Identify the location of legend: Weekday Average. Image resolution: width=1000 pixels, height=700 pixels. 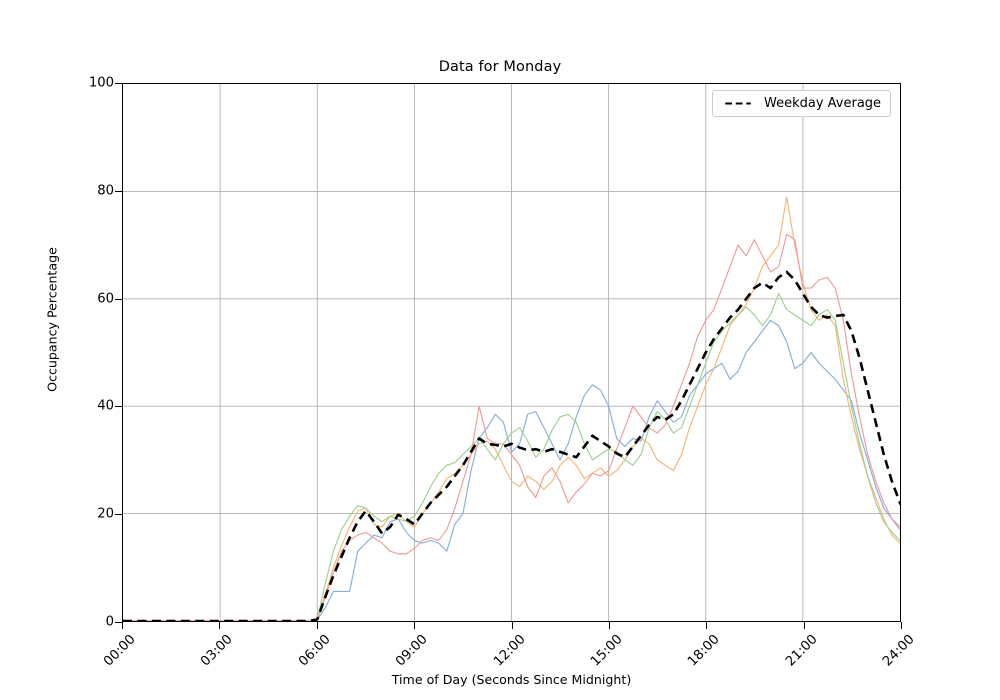
(802, 103).